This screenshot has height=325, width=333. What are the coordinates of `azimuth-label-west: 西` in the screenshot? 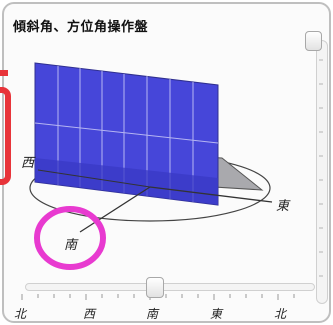 It's located at (88, 314).